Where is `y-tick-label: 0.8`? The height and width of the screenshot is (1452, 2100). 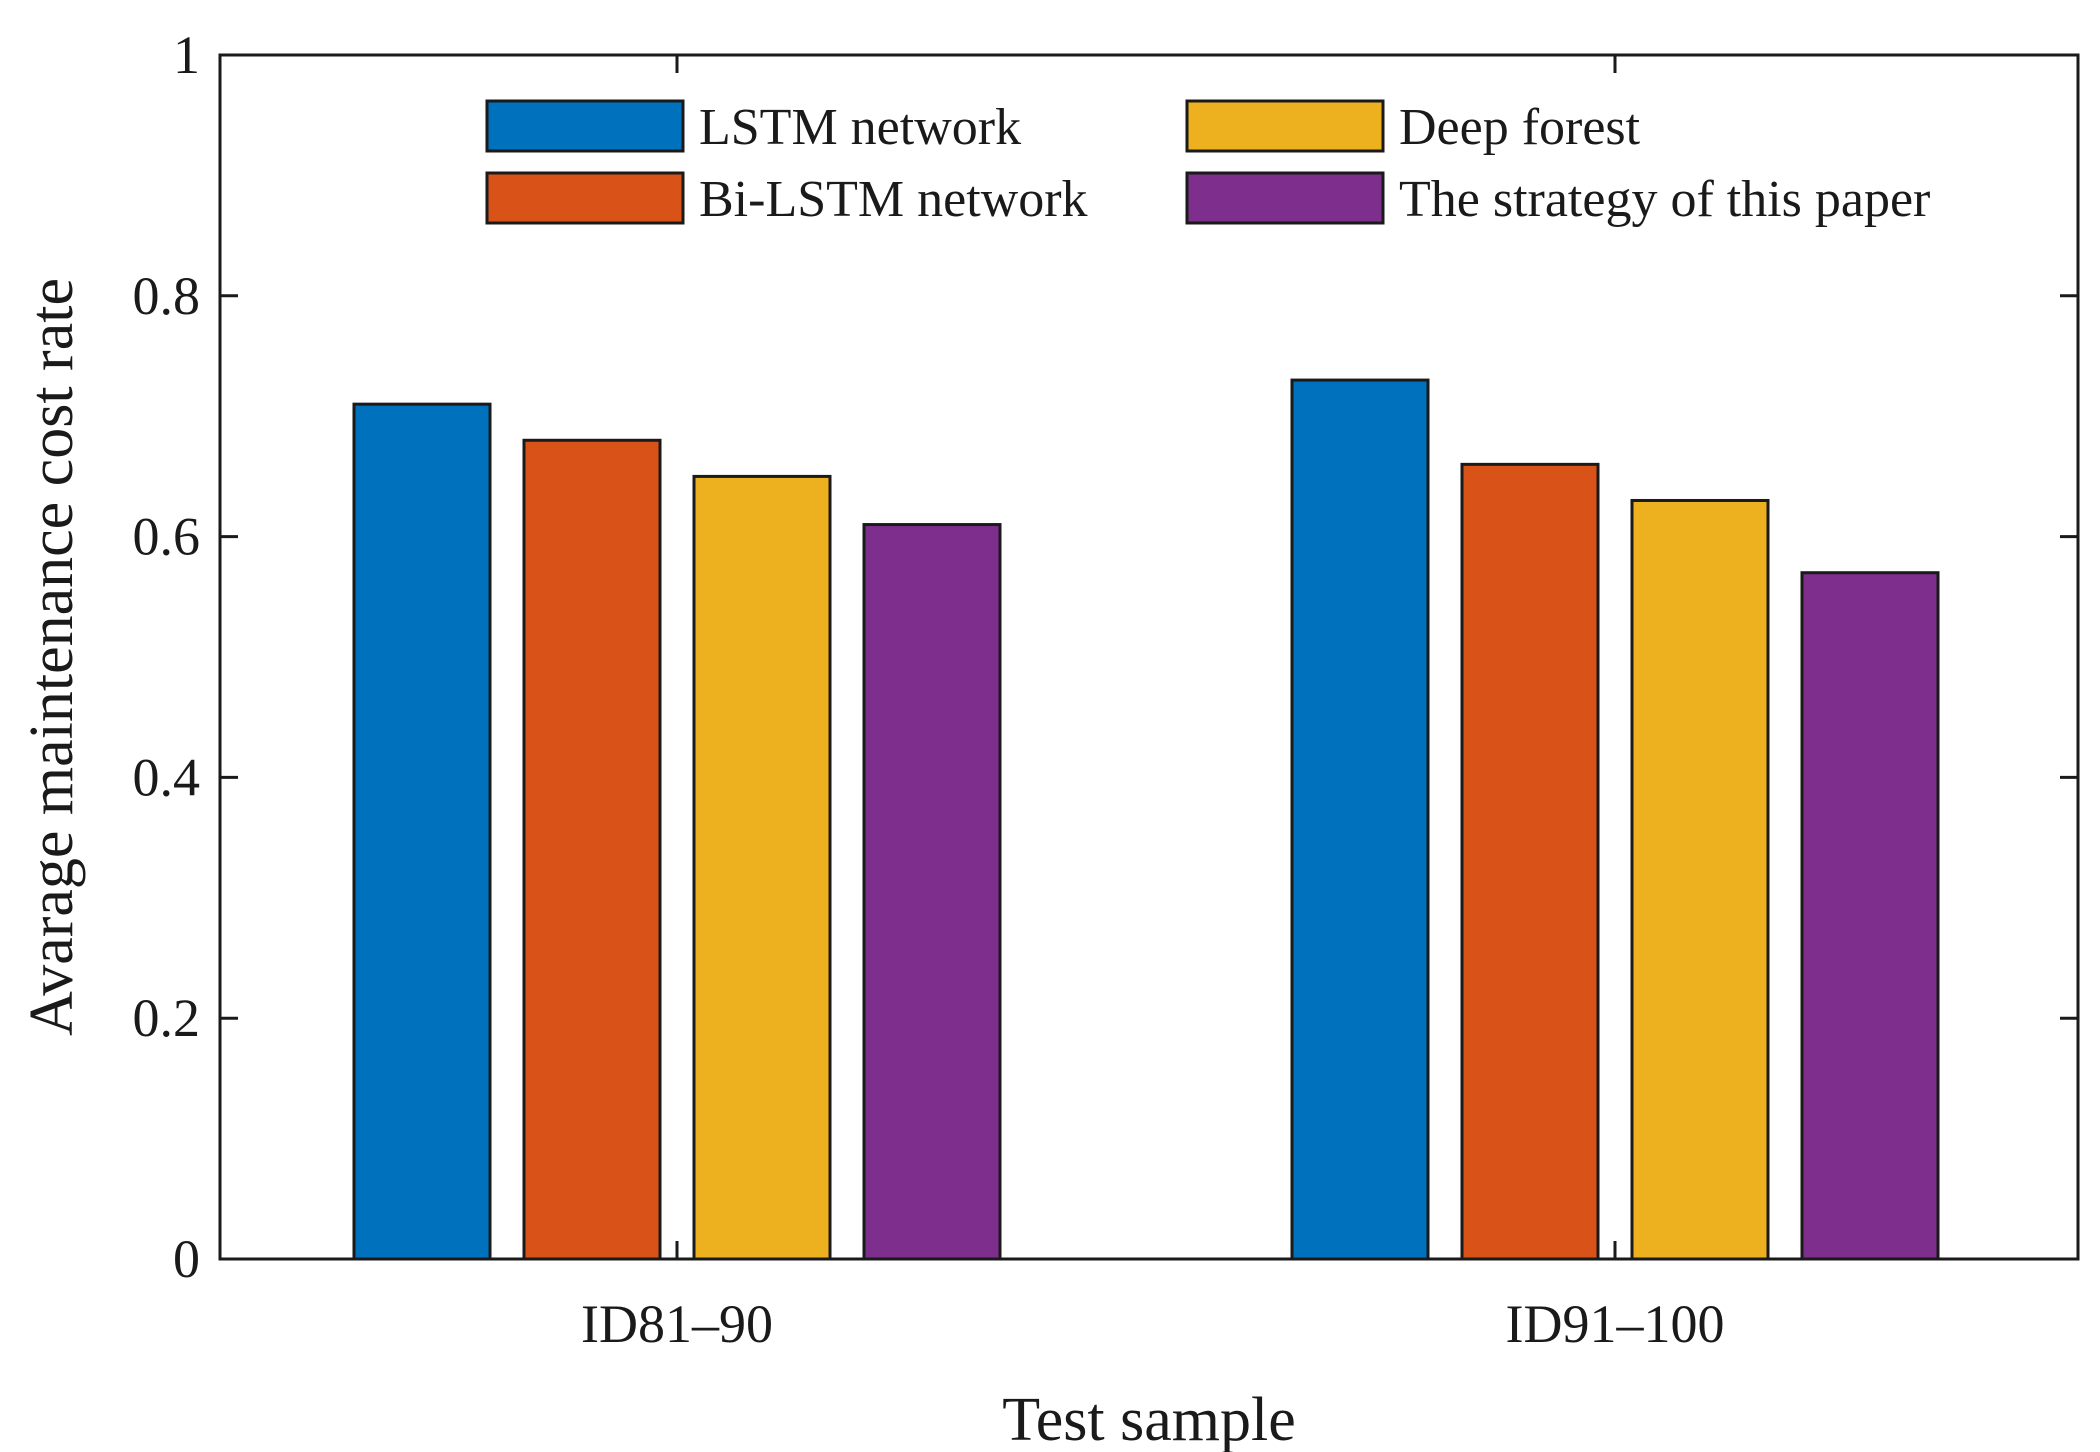
y-tick-label: 0.8 is located at coordinates (167, 296).